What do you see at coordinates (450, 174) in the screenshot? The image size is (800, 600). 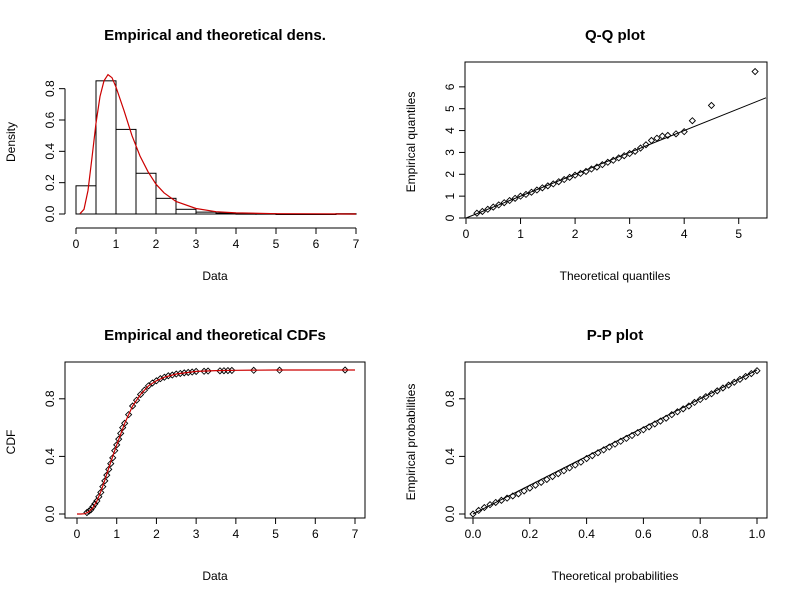 I see `y-tick-label: 2` at bounding box center [450, 174].